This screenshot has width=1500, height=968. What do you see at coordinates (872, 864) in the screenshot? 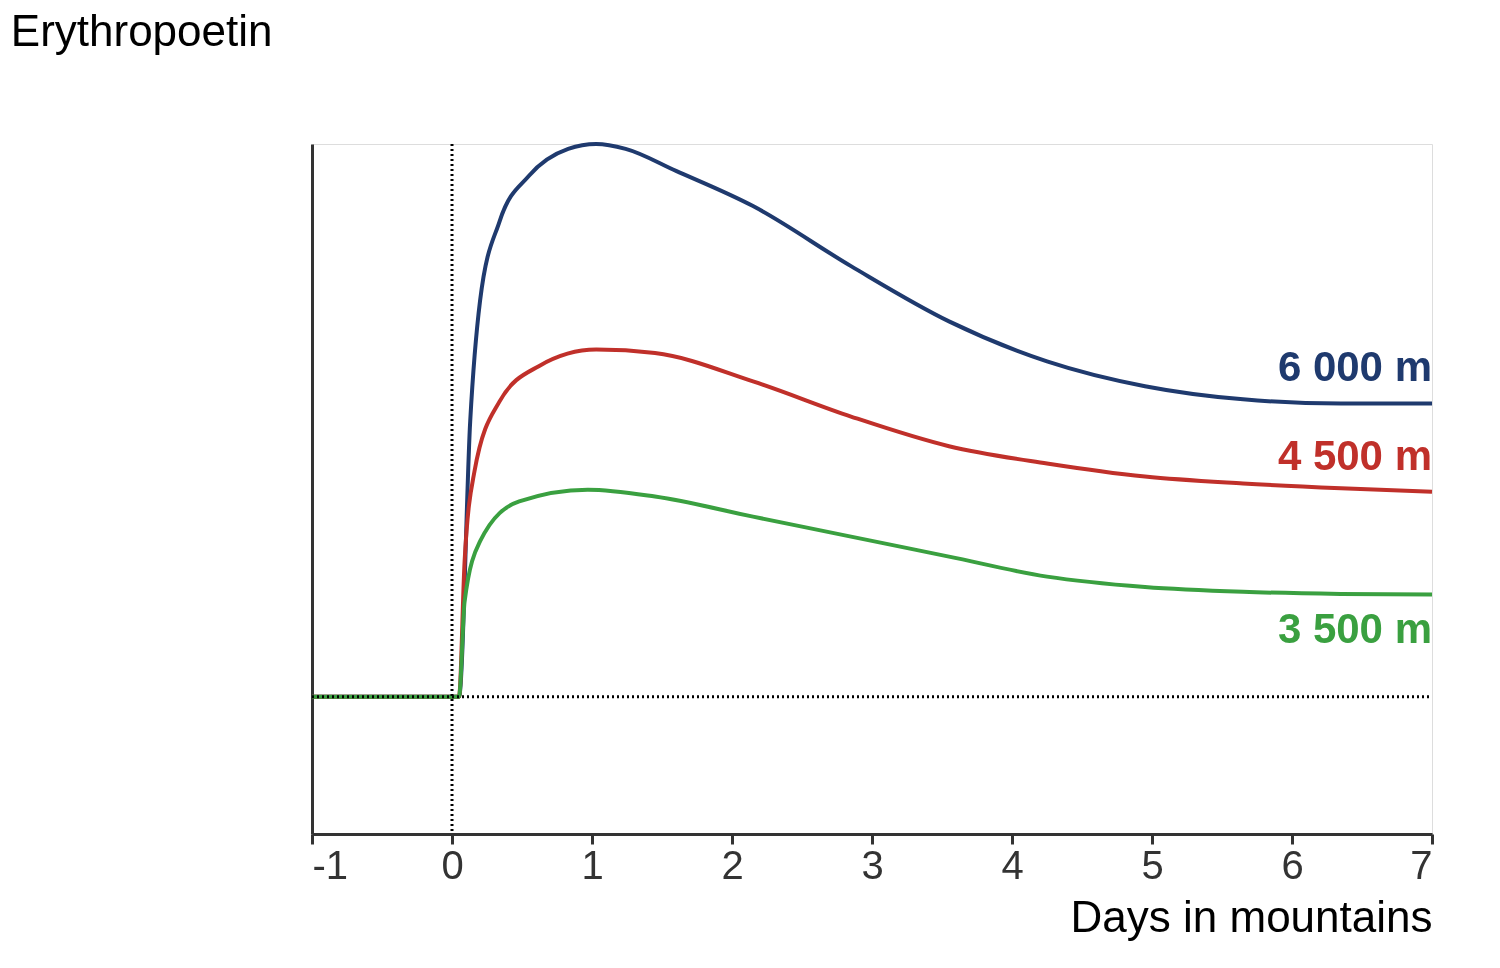
I see `x-tick-label: 3` at bounding box center [872, 864].